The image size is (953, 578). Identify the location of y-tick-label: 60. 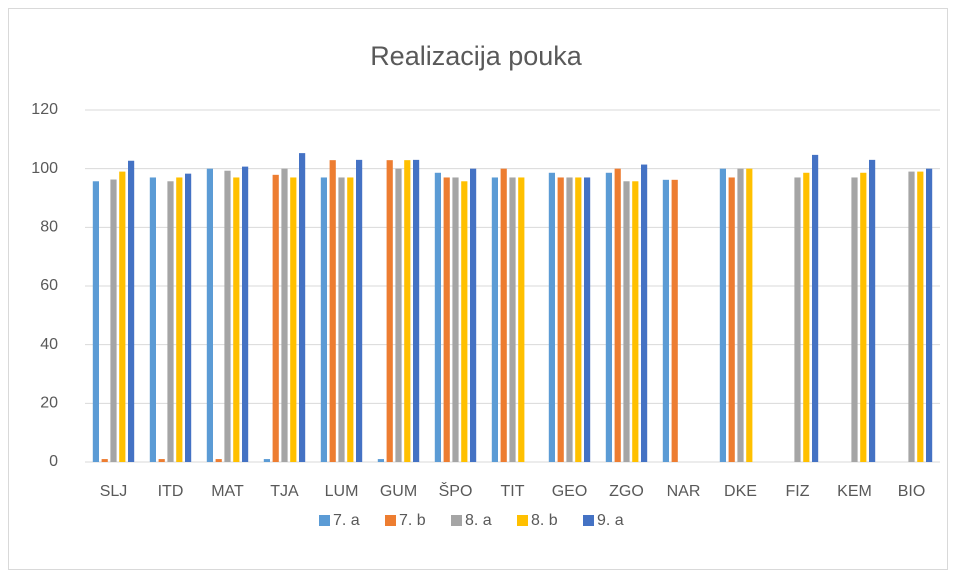
(49, 285).